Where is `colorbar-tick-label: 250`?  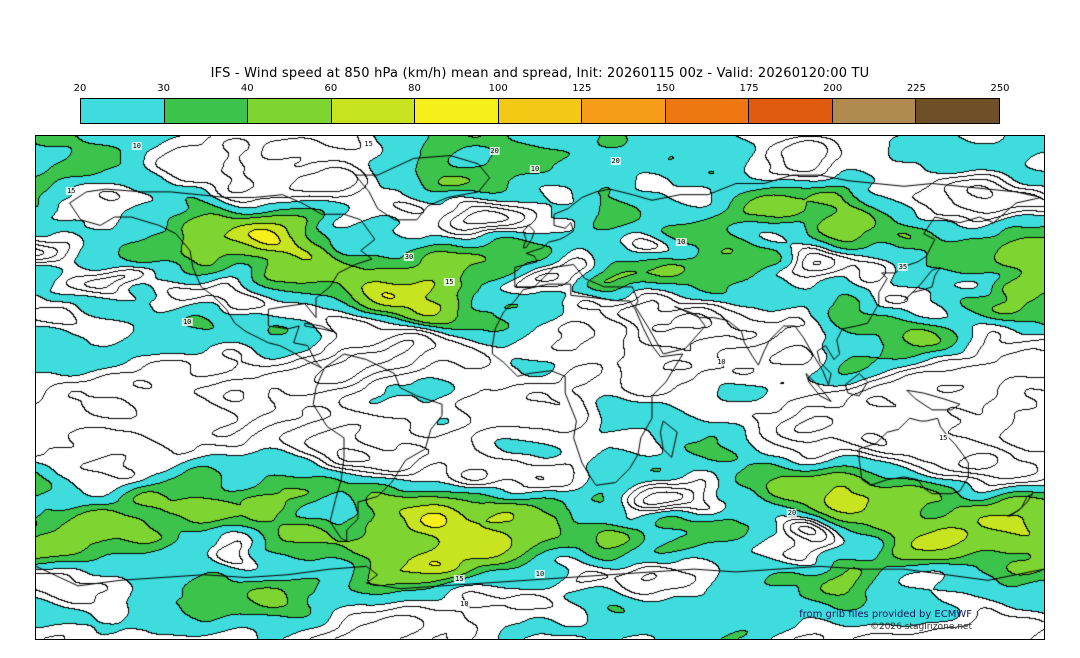 colorbar-tick-label: 250 is located at coordinates (1000, 88).